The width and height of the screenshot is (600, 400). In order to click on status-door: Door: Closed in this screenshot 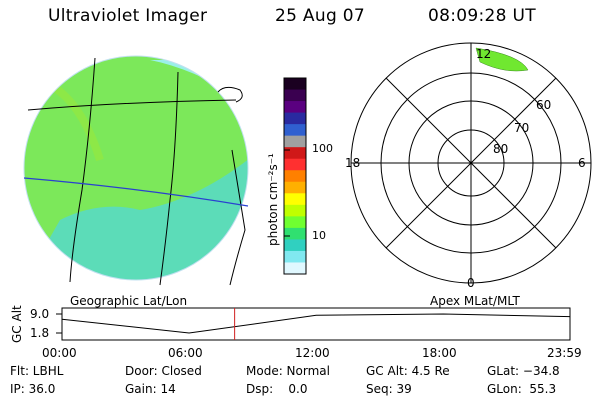, I will do `click(163, 371)`.